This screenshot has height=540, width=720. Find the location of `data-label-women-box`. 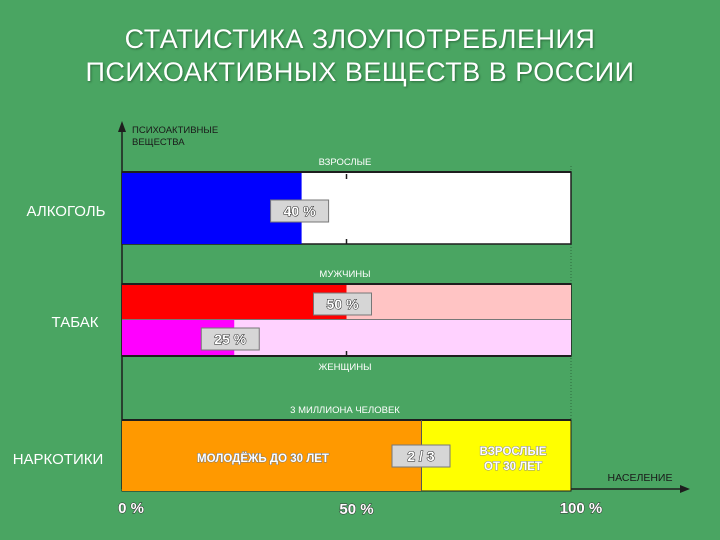

data-label-women-box is located at coordinates (230, 339).